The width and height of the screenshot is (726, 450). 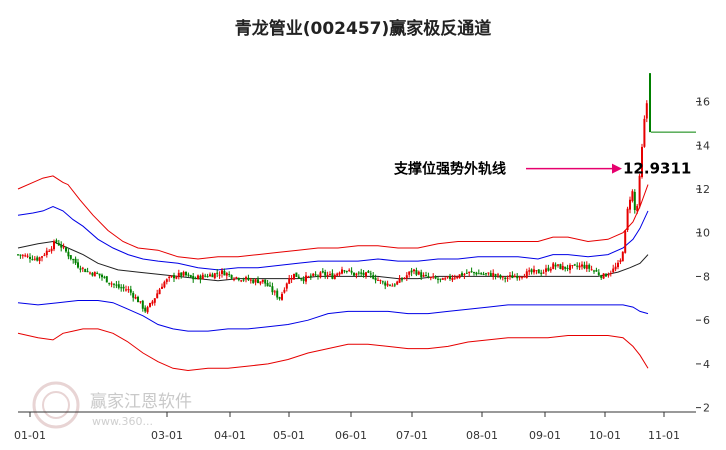 What do you see at coordinates (363, 29) in the screenshot?
I see `chart-title: 青龙管业(002457)赢家极反通道` at bounding box center [363, 29].